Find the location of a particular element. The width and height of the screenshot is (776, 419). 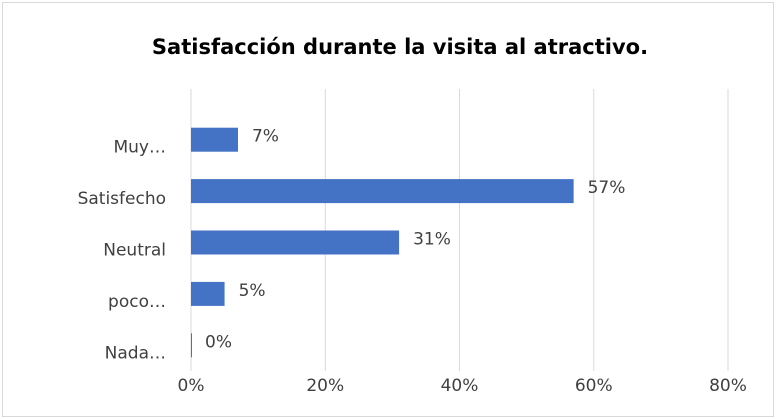

x-tick-label: 0% is located at coordinates (191, 386).